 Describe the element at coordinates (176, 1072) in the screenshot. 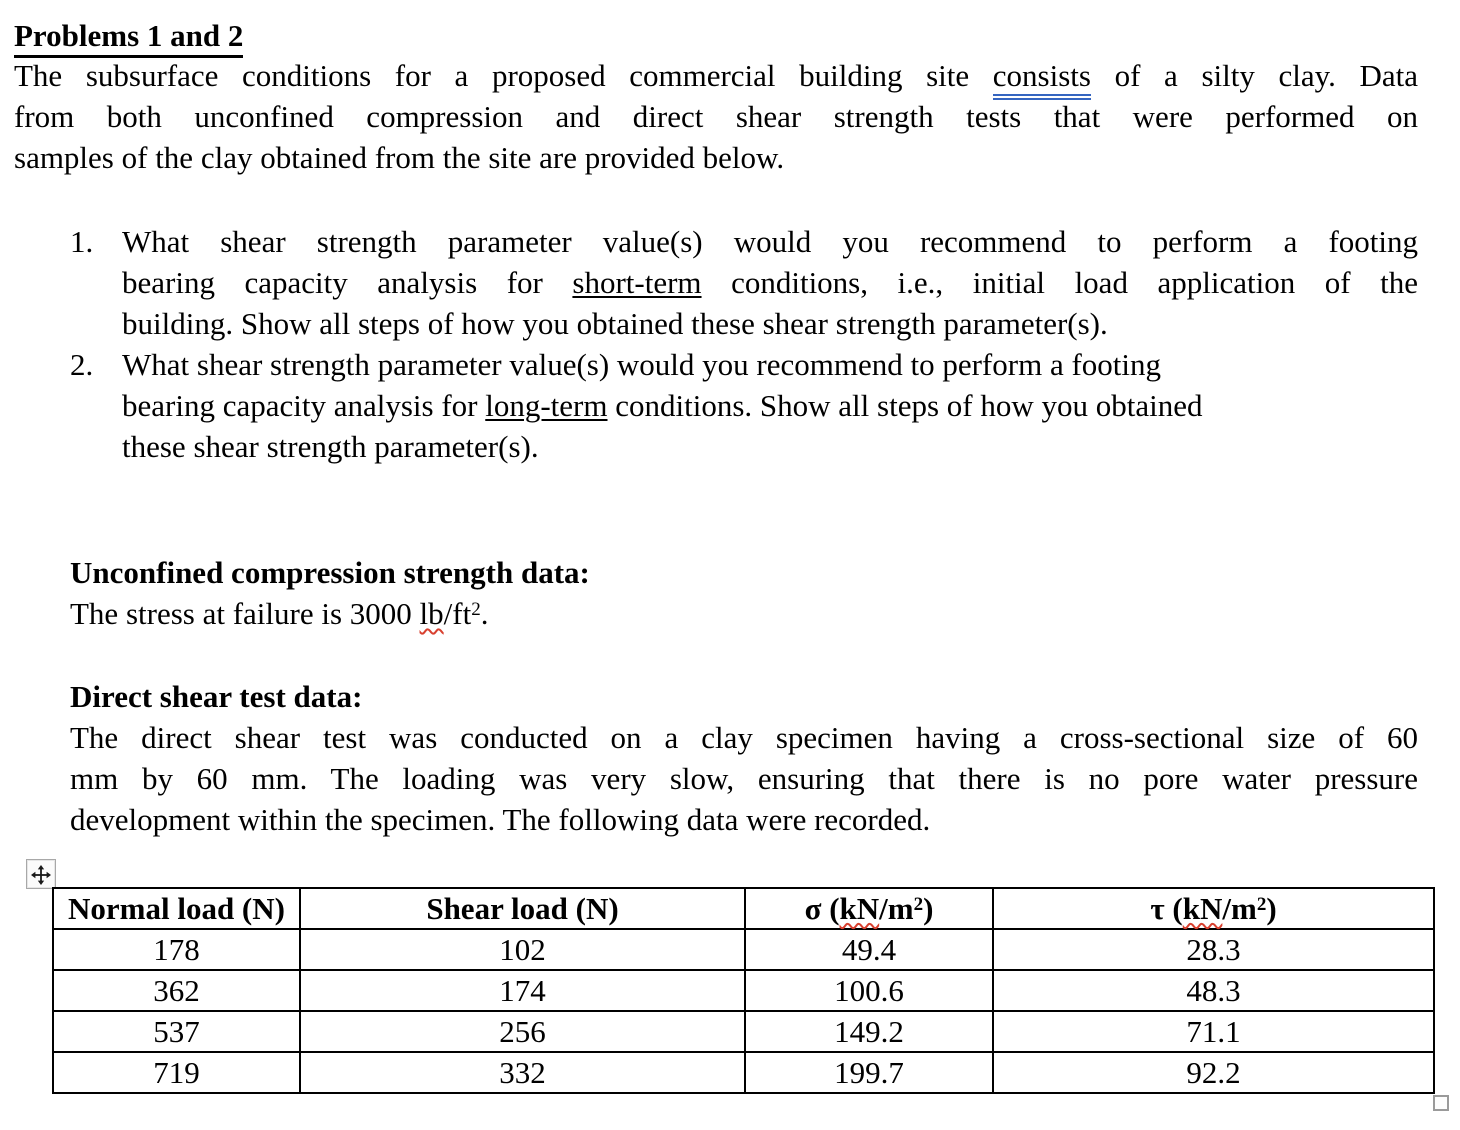

I see `table-cell: 719` at that location.